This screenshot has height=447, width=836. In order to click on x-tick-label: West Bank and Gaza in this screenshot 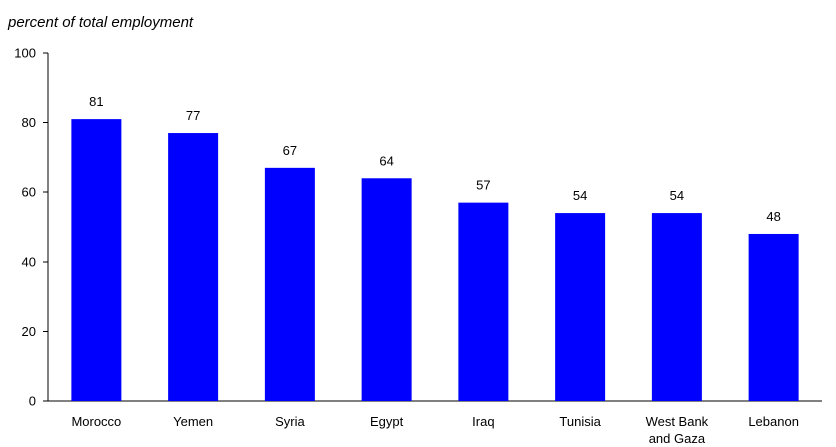, I will do `click(677, 430)`.